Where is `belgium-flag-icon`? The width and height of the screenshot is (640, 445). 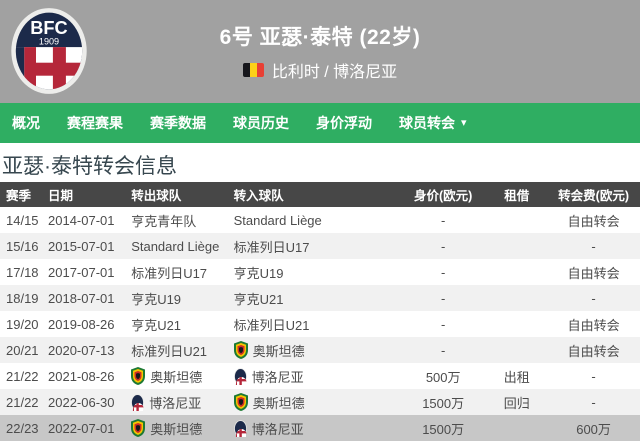 belgium-flag-icon is located at coordinates (253, 70).